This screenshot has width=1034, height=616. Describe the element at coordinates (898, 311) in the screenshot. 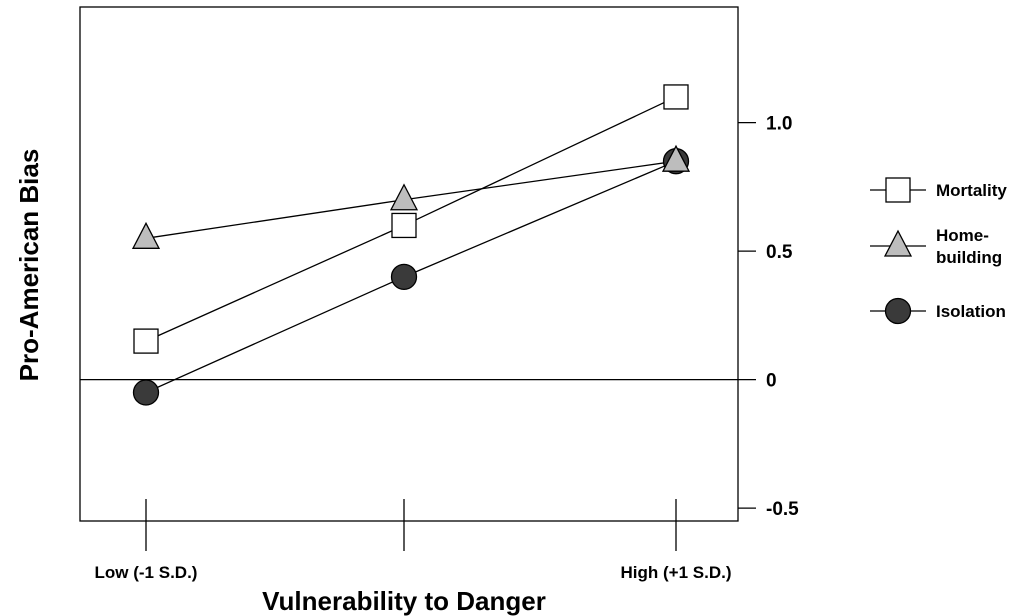

I see `legend-marker-circle` at that location.